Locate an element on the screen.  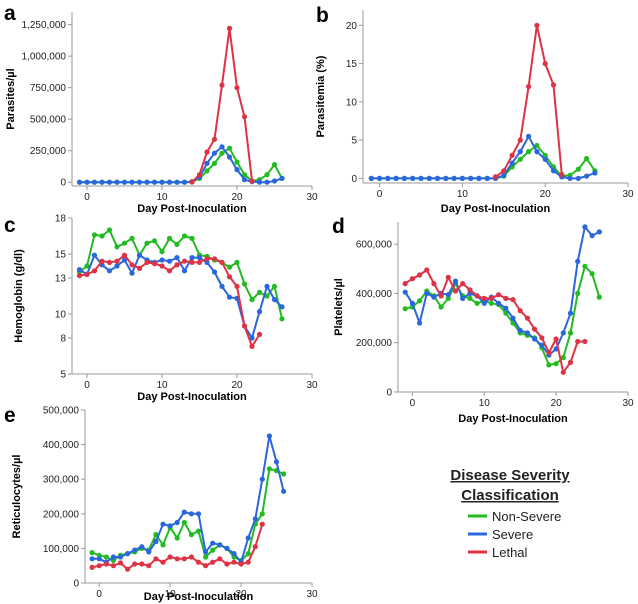
legend-label-lethal: Lethal is located at coordinates (510, 552).